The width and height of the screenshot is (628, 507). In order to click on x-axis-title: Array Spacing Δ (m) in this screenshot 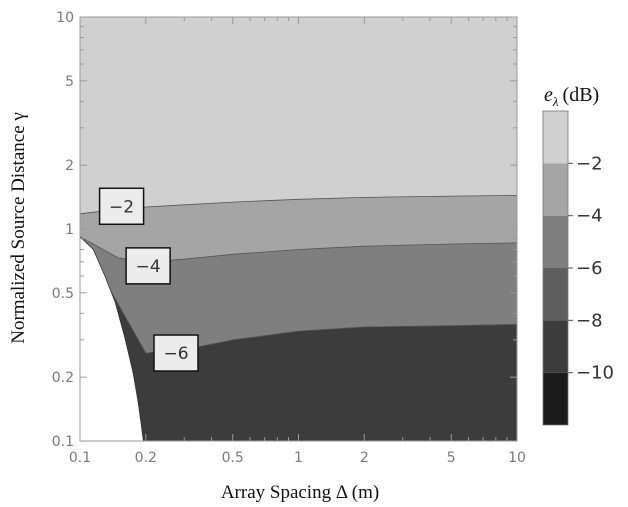, I will do `click(300, 492)`.